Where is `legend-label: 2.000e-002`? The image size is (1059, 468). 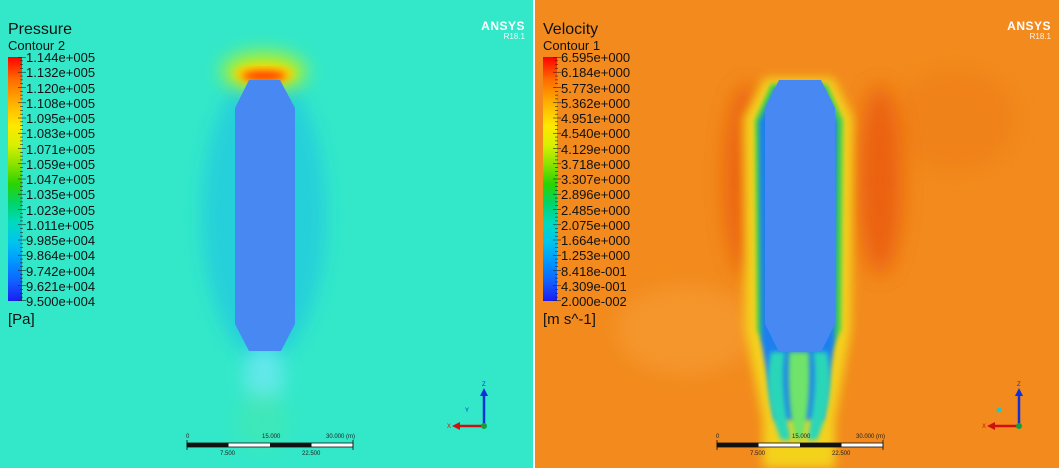
legend-label: 2.000e-002 is located at coordinates (594, 301).